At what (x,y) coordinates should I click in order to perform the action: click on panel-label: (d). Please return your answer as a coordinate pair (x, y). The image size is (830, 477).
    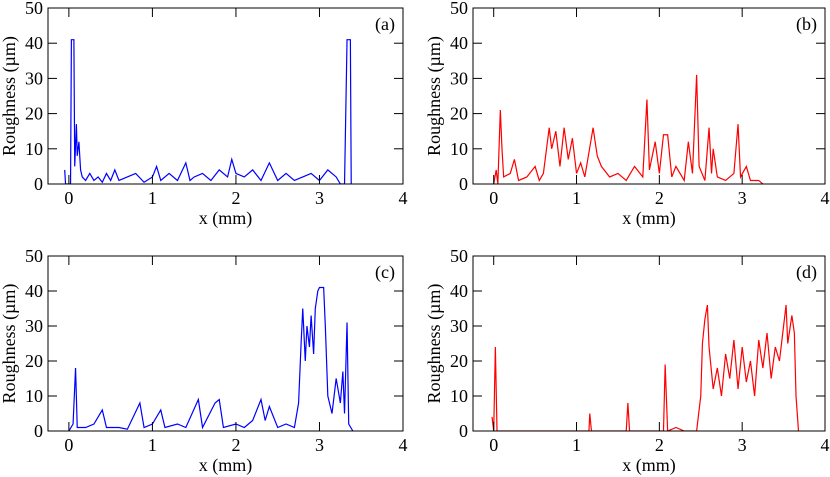
    Looking at the image, I should click on (806, 272).